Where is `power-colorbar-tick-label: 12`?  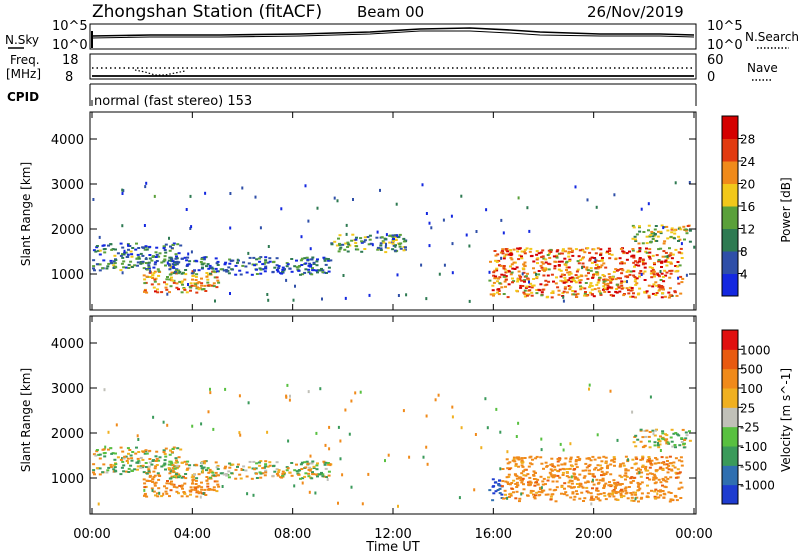 power-colorbar-tick-label: 12 is located at coordinates (747, 230).